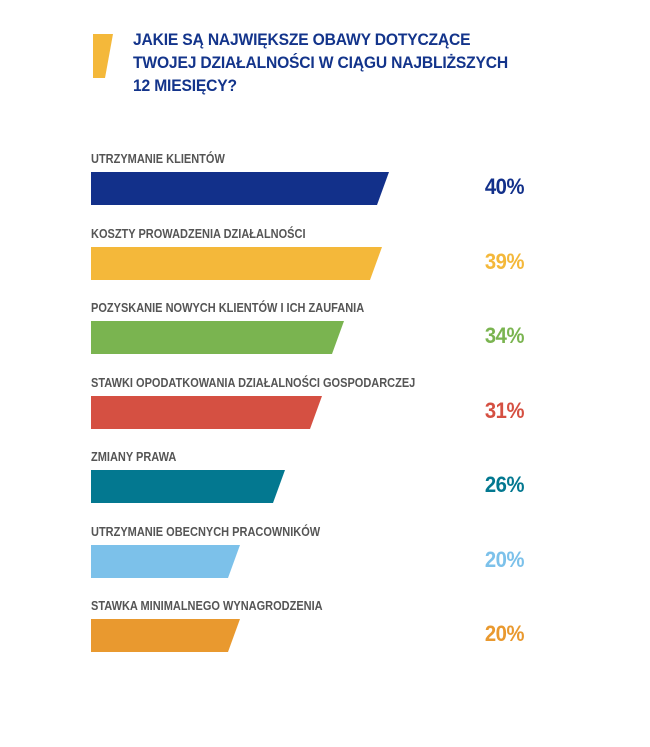 This screenshot has height=747, width=650. I want to click on bar-row: KOSZTY PROWADZENIA DZIAŁALNOŚCI 39%, so click(316, 257).